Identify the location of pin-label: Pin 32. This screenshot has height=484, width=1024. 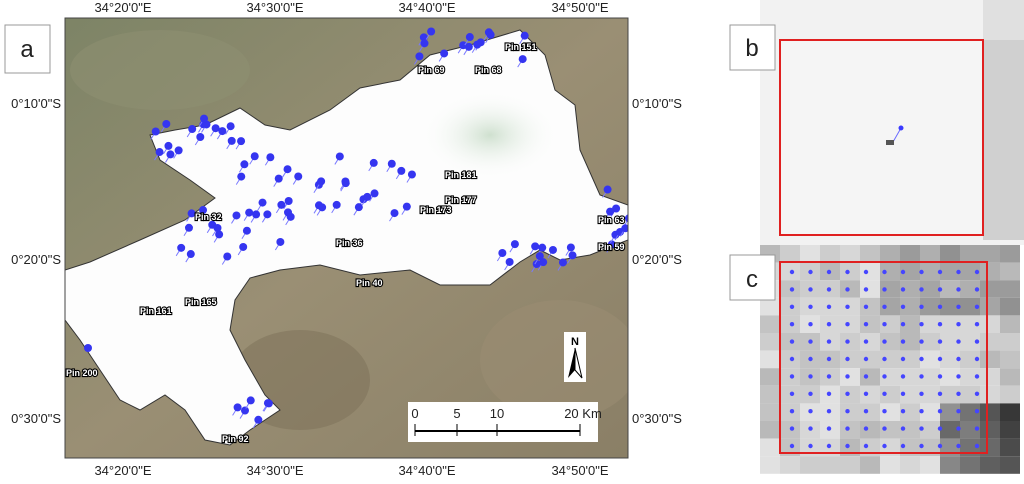
(208, 217).